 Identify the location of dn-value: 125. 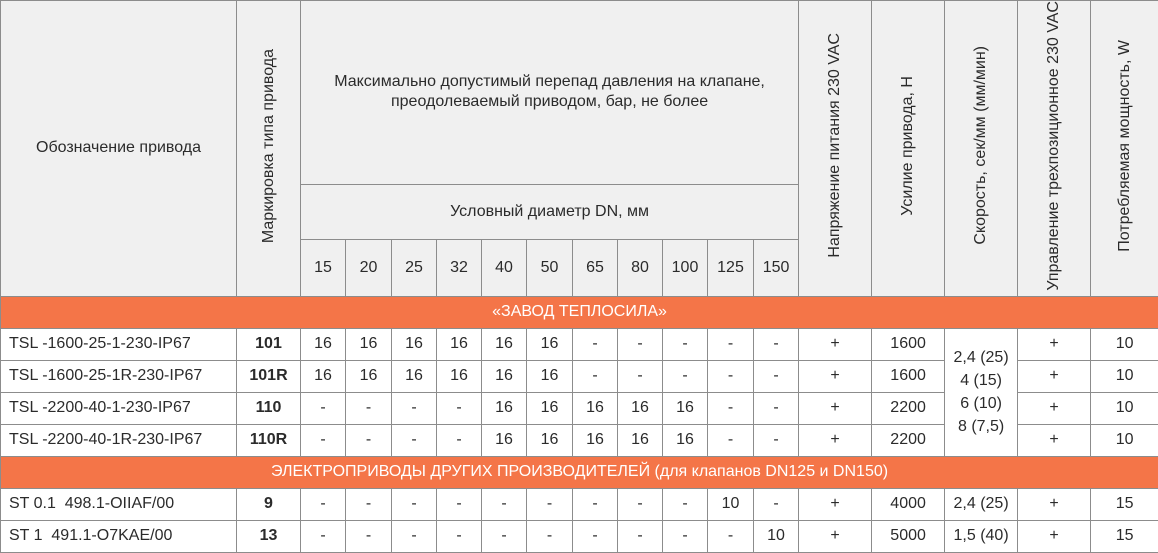
(731, 267).